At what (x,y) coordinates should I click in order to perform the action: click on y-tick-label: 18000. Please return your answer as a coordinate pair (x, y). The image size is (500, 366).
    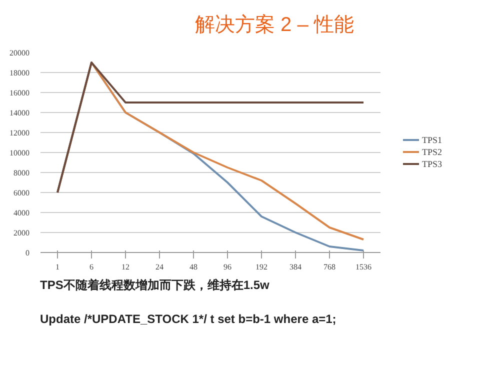
    Looking at the image, I should click on (20, 73).